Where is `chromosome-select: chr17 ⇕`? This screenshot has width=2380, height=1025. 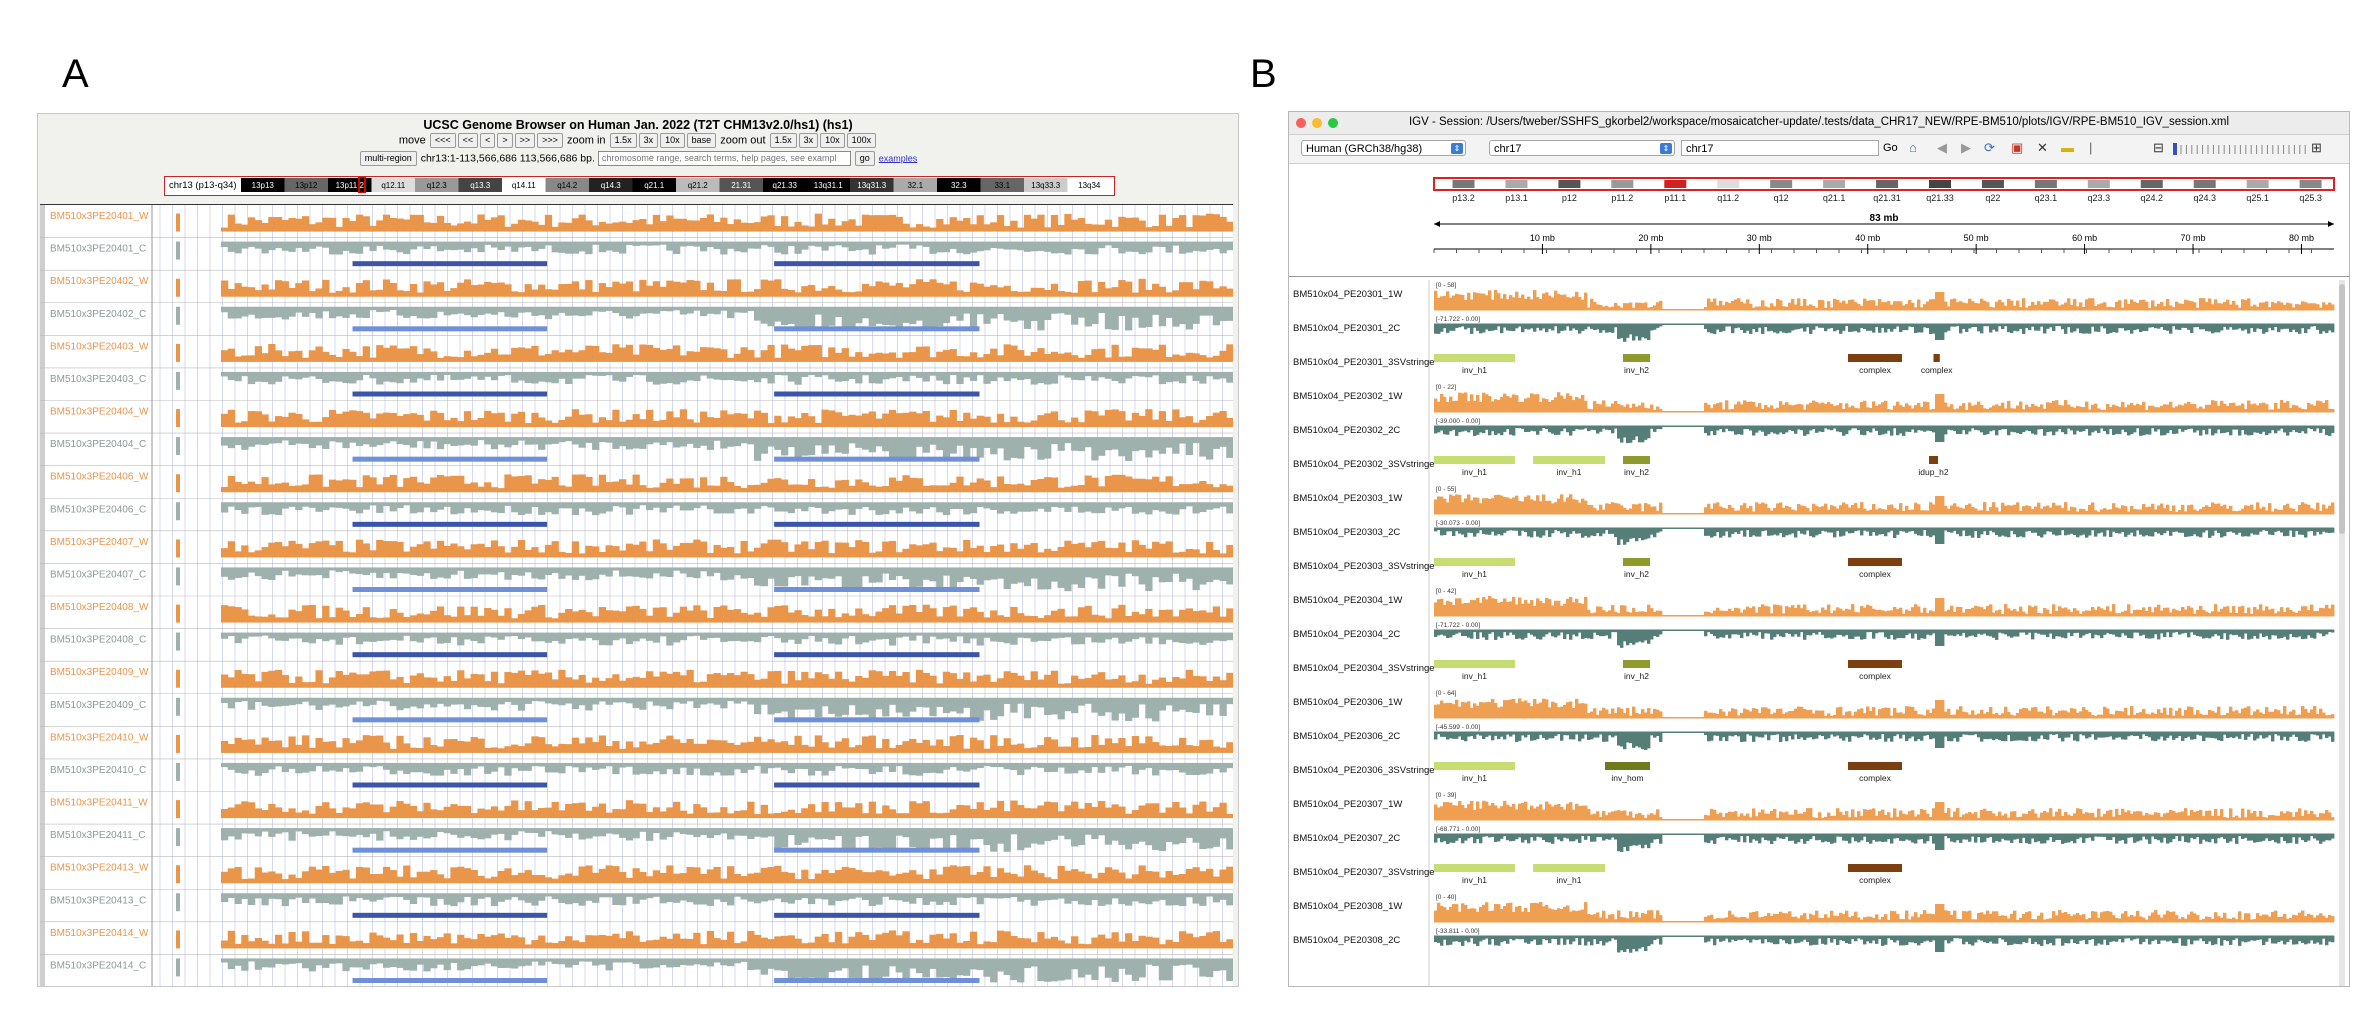
chromosome-select: chr17 ⇕ is located at coordinates (1582, 148).